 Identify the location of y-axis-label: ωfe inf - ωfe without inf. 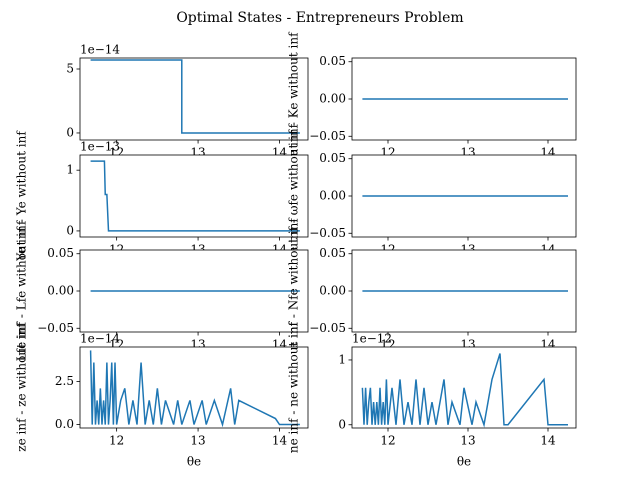
(294, 195).